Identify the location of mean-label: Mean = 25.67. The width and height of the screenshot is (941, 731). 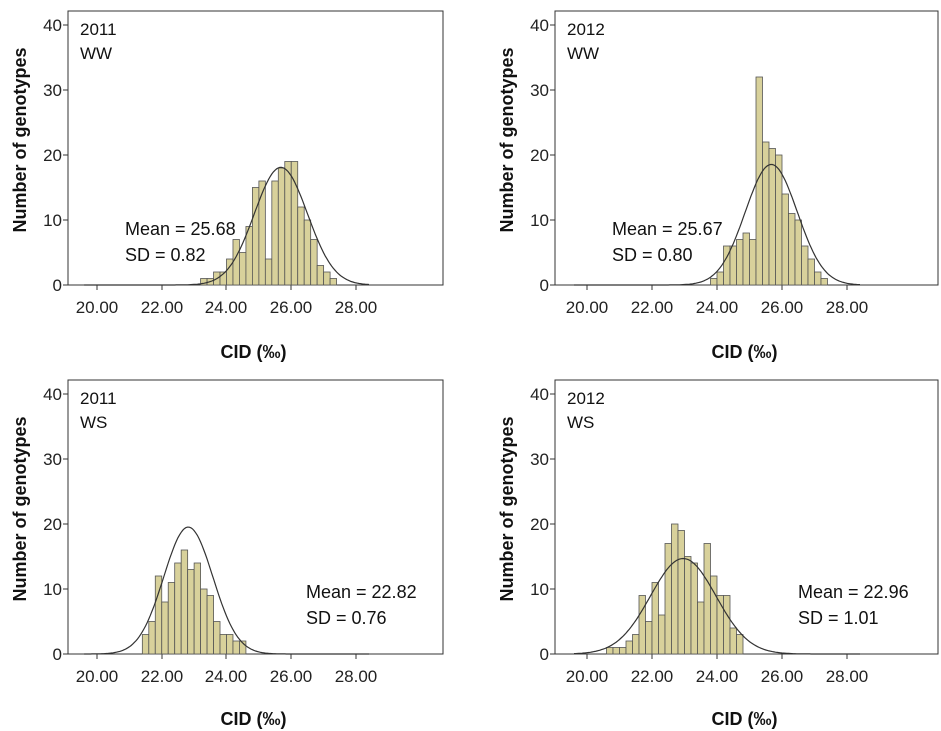
(667, 229).